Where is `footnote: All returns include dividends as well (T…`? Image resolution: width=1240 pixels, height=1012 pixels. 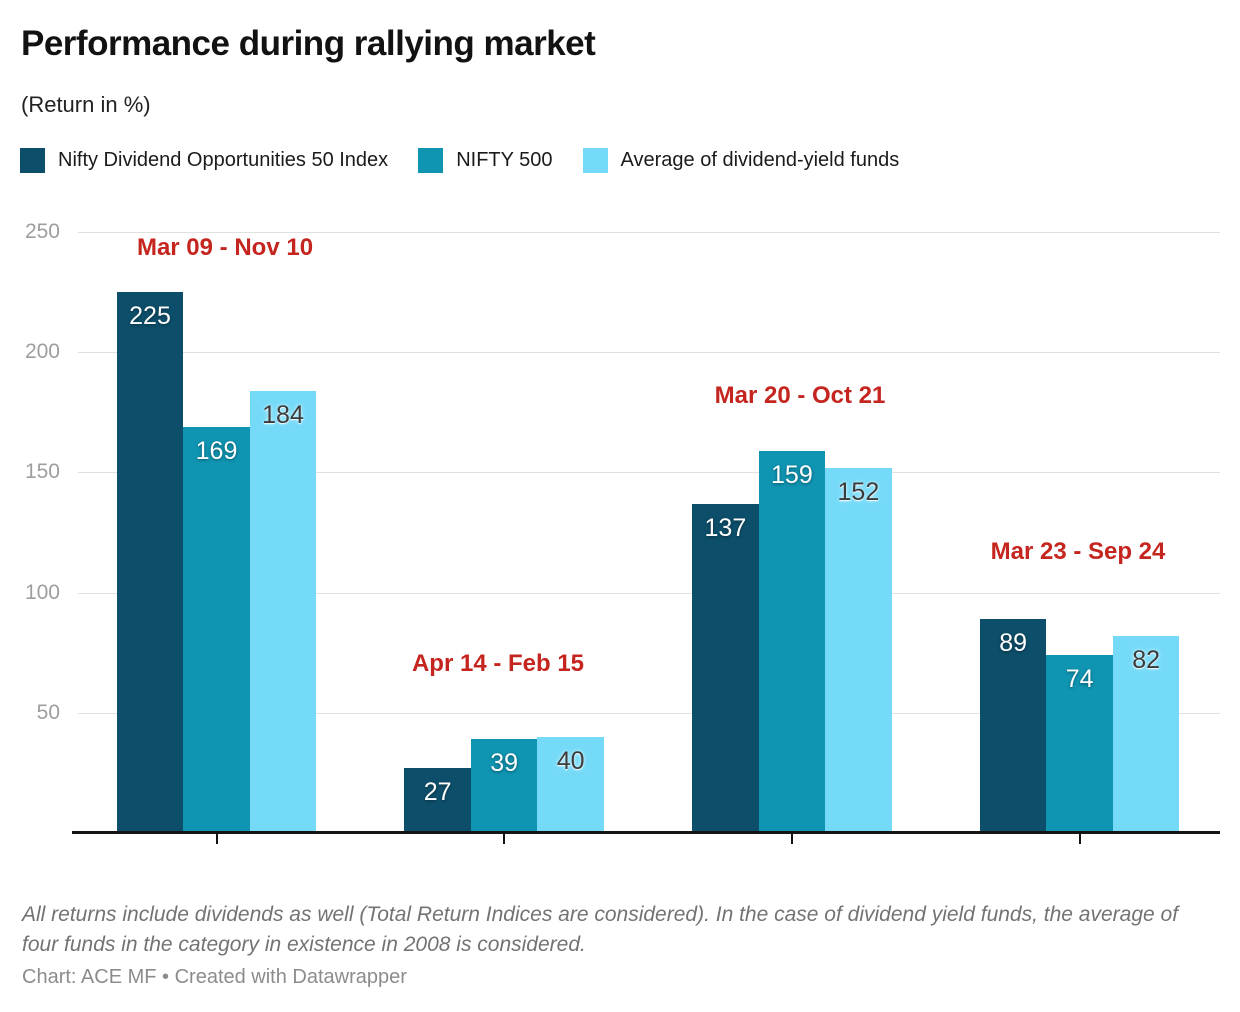 footnote: All returns include dividends as well (T… is located at coordinates (600, 929).